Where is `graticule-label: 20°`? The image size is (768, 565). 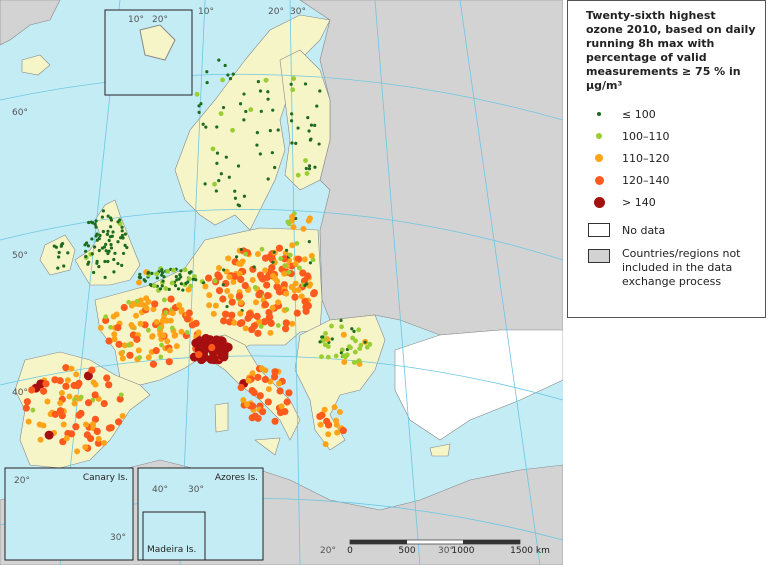
graticule-label: 20° is located at coordinates (22, 481).